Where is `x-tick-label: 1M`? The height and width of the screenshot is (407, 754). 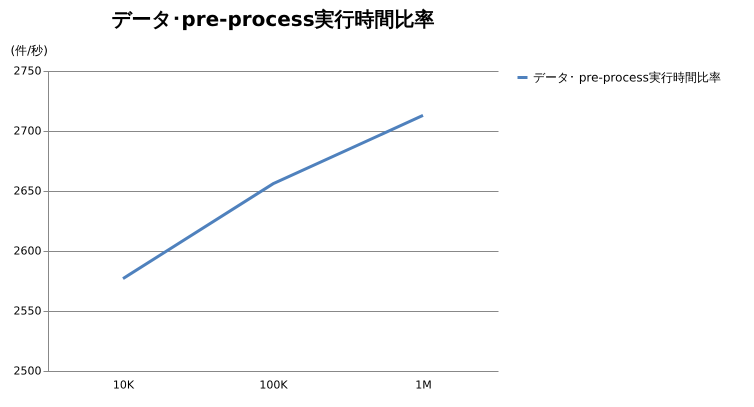
x-tick-label: 1M is located at coordinates (423, 385).